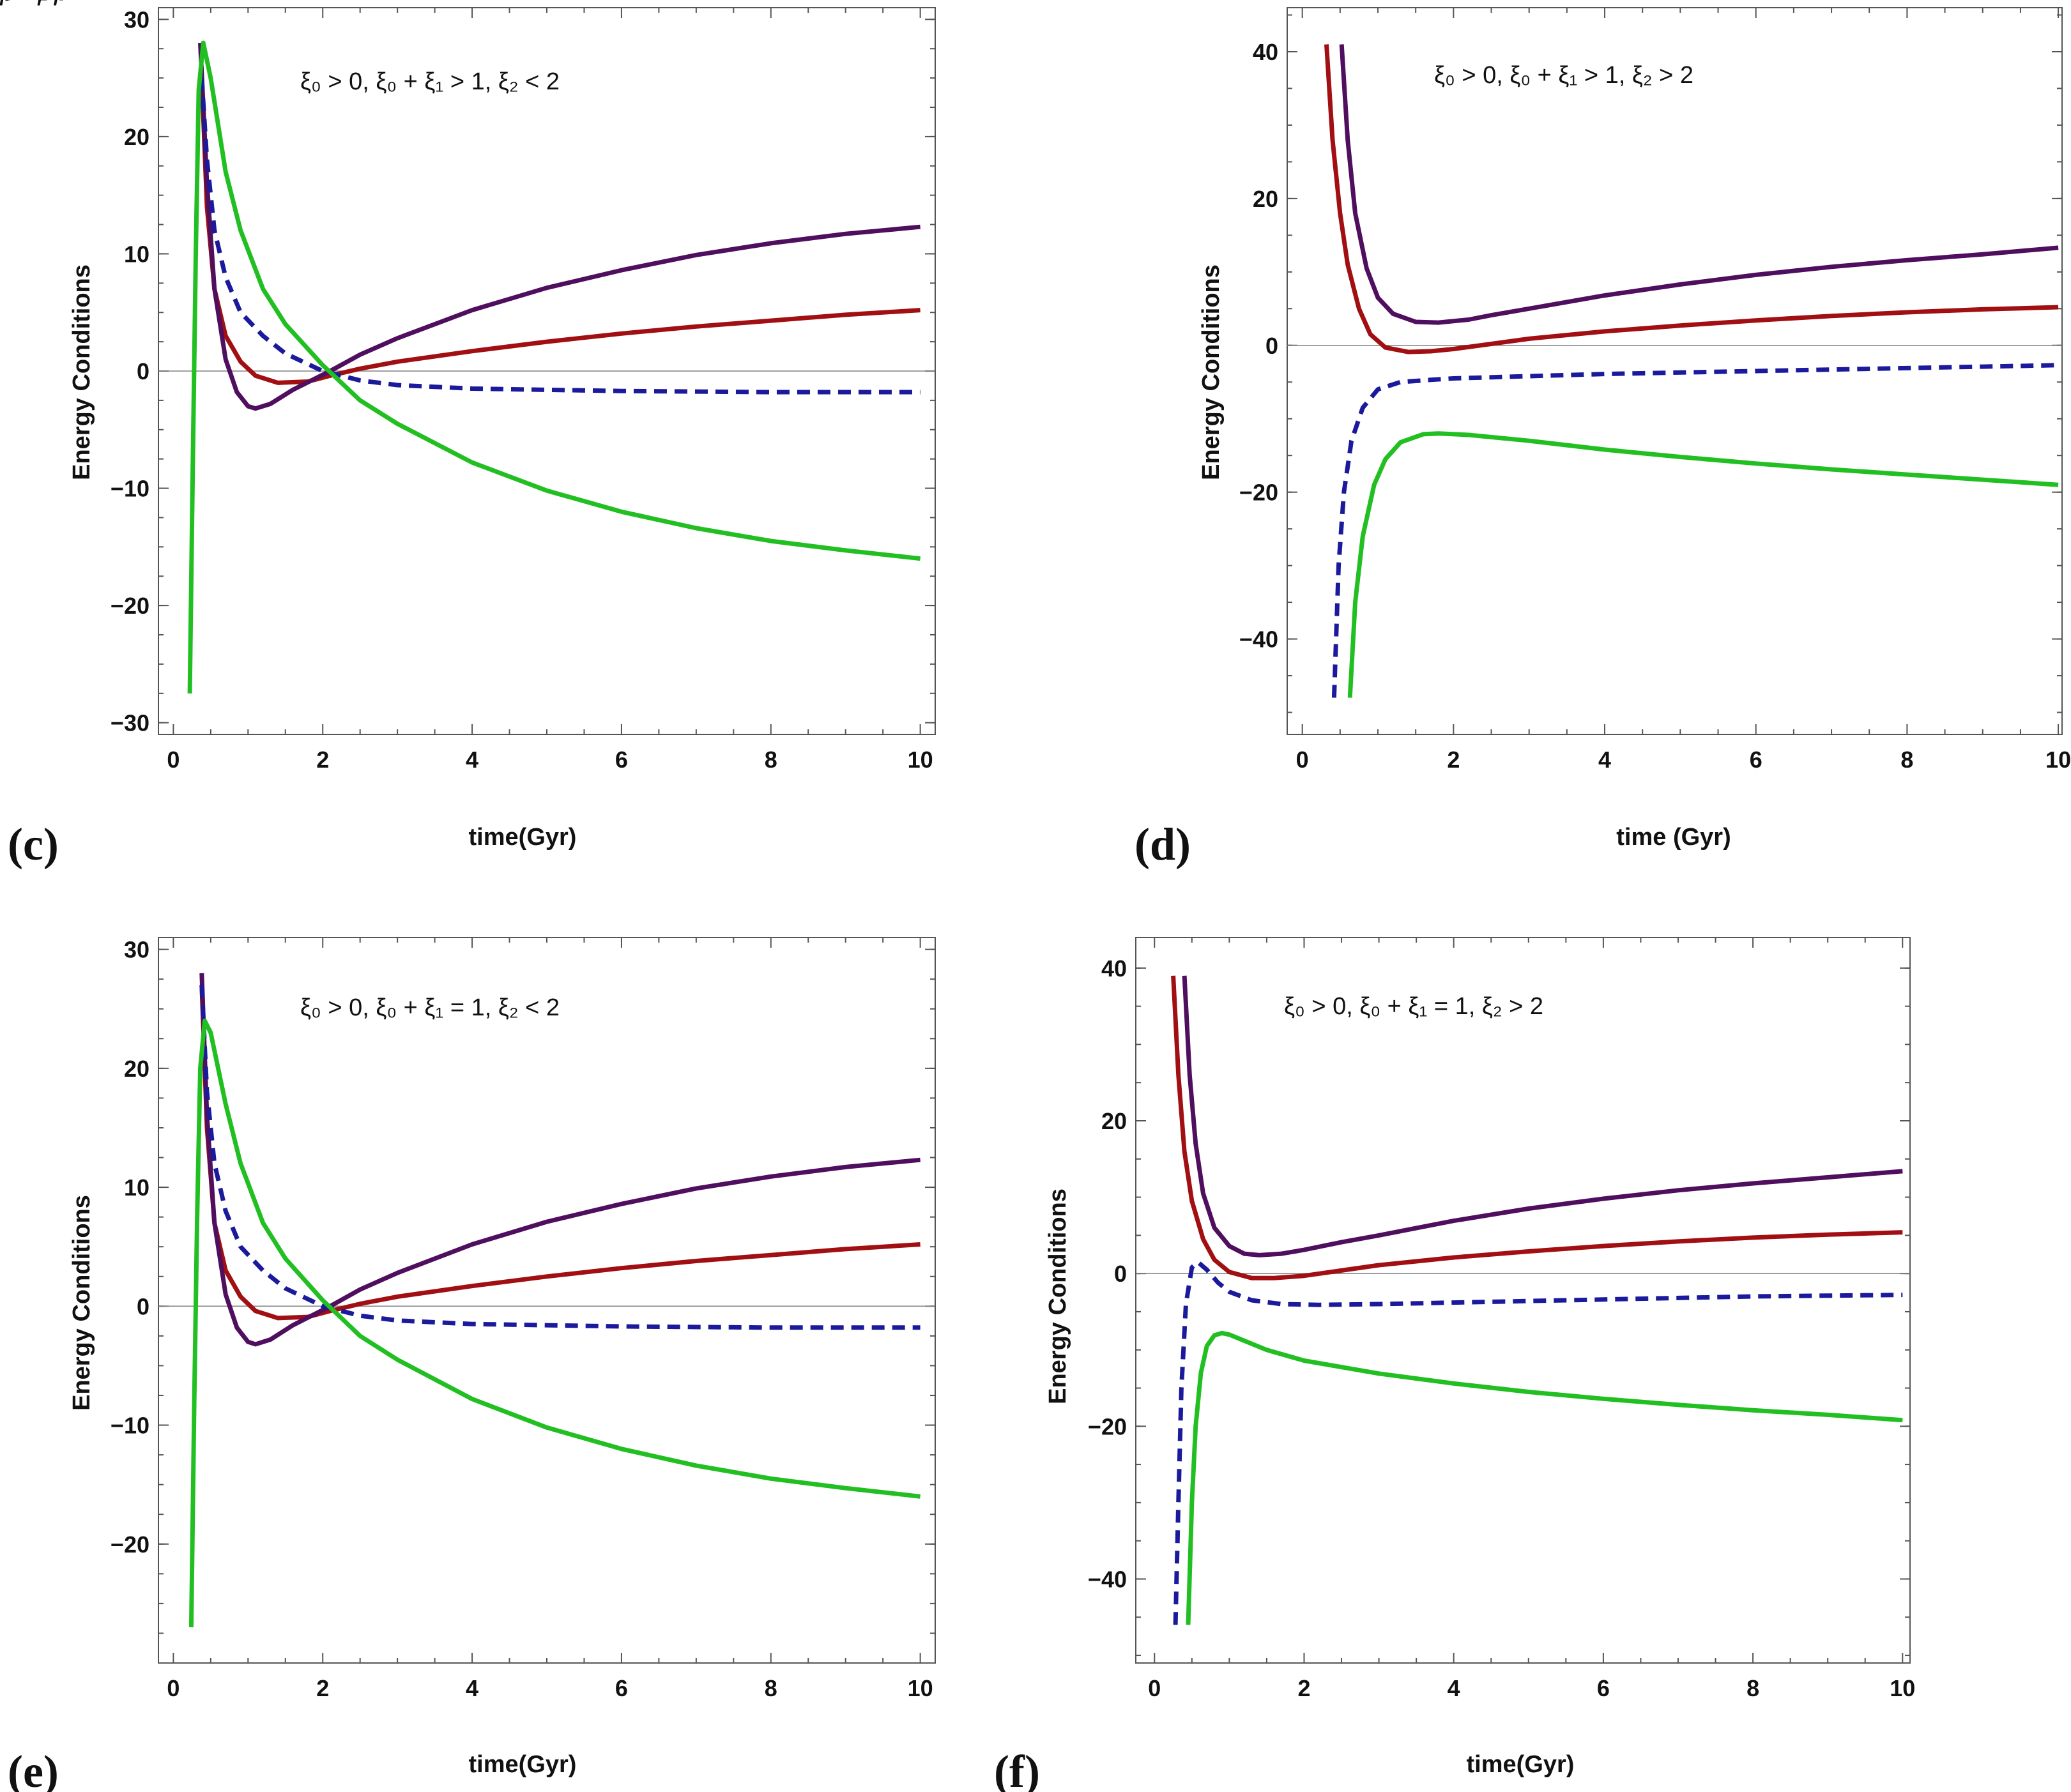 Image resolution: width=2071 pixels, height=1792 pixels. Describe the element at coordinates (1017, 1769) in the screenshot. I see `panel-label: (f)` at that location.